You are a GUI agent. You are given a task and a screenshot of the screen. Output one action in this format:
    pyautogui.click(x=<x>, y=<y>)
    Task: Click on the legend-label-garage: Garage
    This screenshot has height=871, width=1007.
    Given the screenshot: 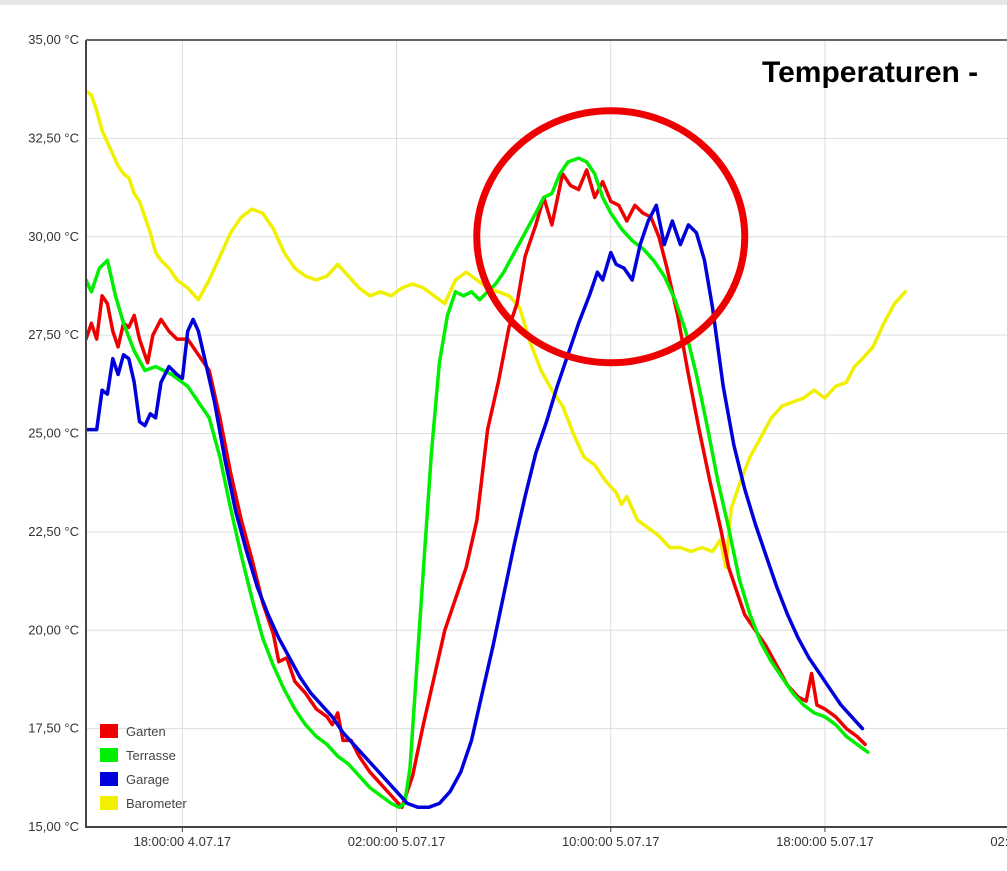 What is the action you would take?
    pyautogui.click(x=147, y=779)
    